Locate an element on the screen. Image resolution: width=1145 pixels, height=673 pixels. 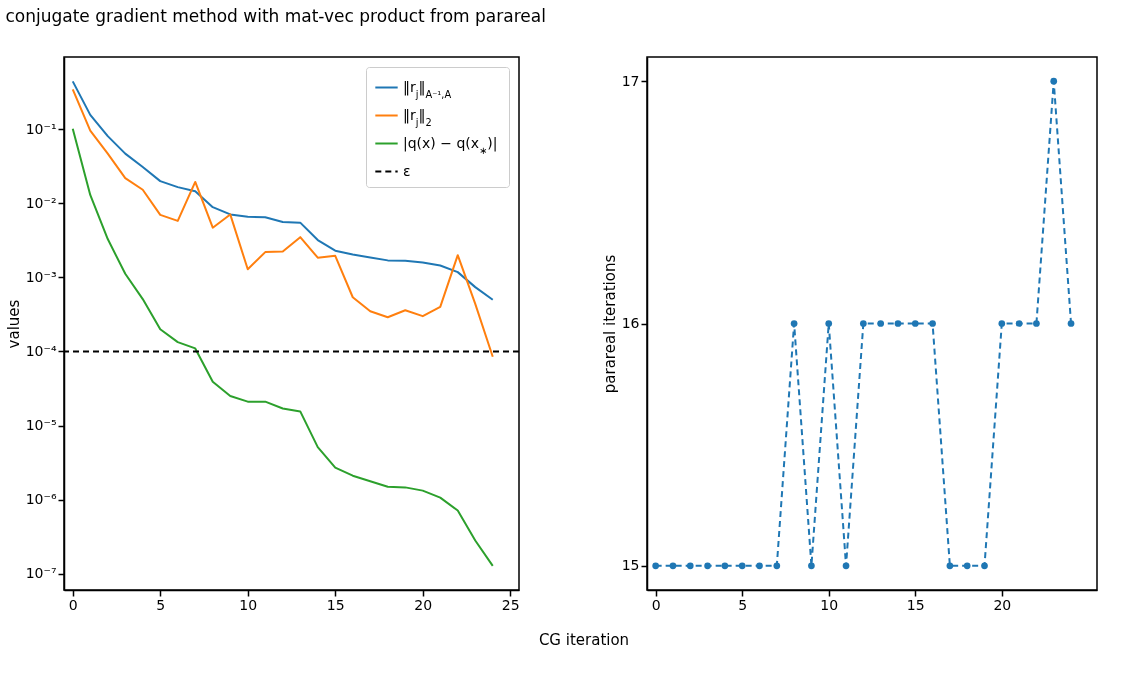
line-series is located at coordinates (282, 190).